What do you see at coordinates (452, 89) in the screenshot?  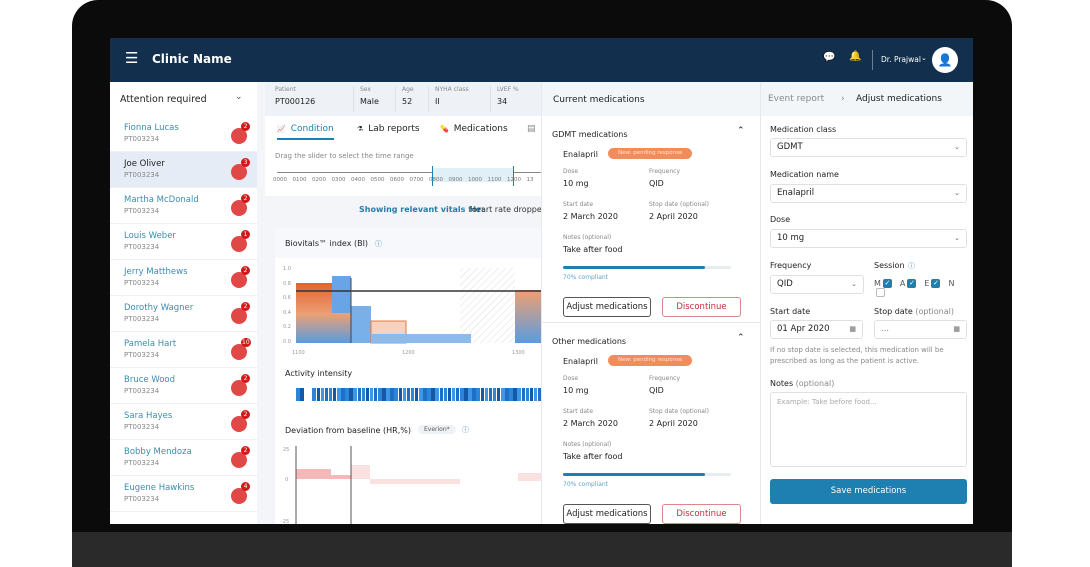 I see `field-label: NYHA class` at bounding box center [452, 89].